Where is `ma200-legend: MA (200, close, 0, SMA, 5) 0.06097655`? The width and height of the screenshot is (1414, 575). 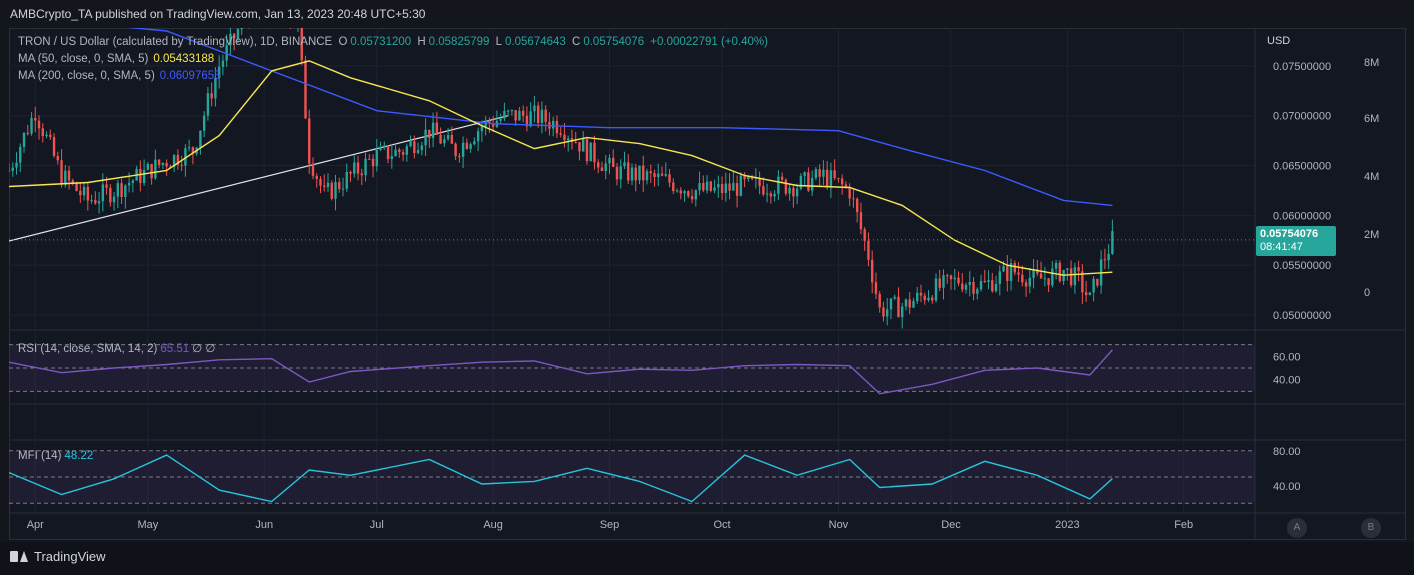 ma200-legend: MA (200, close, 0, SMA, 5) 0.06097655 is located at coordinates (122, 76).